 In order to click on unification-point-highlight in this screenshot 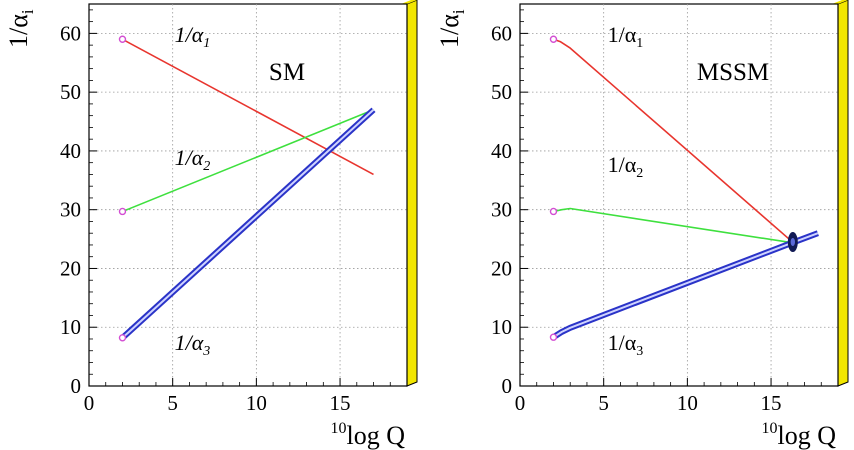, I will do `click(793, 242)`.